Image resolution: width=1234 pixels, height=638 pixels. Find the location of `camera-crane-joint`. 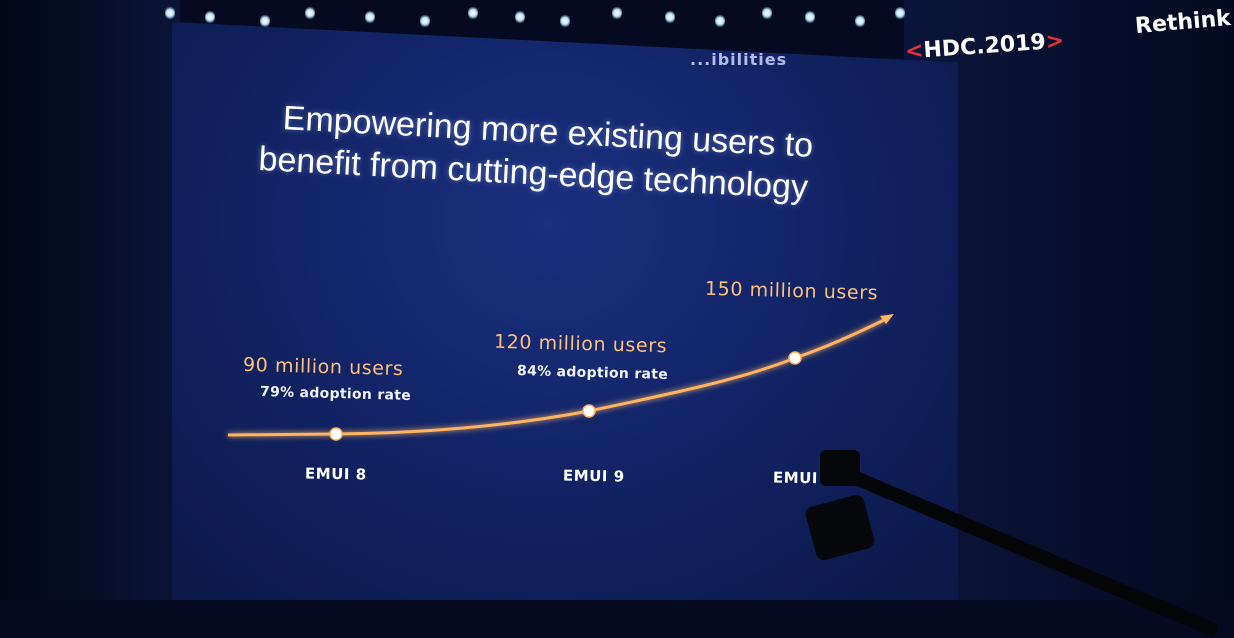

camera-crane-joint is located at coordinates (840, 468).